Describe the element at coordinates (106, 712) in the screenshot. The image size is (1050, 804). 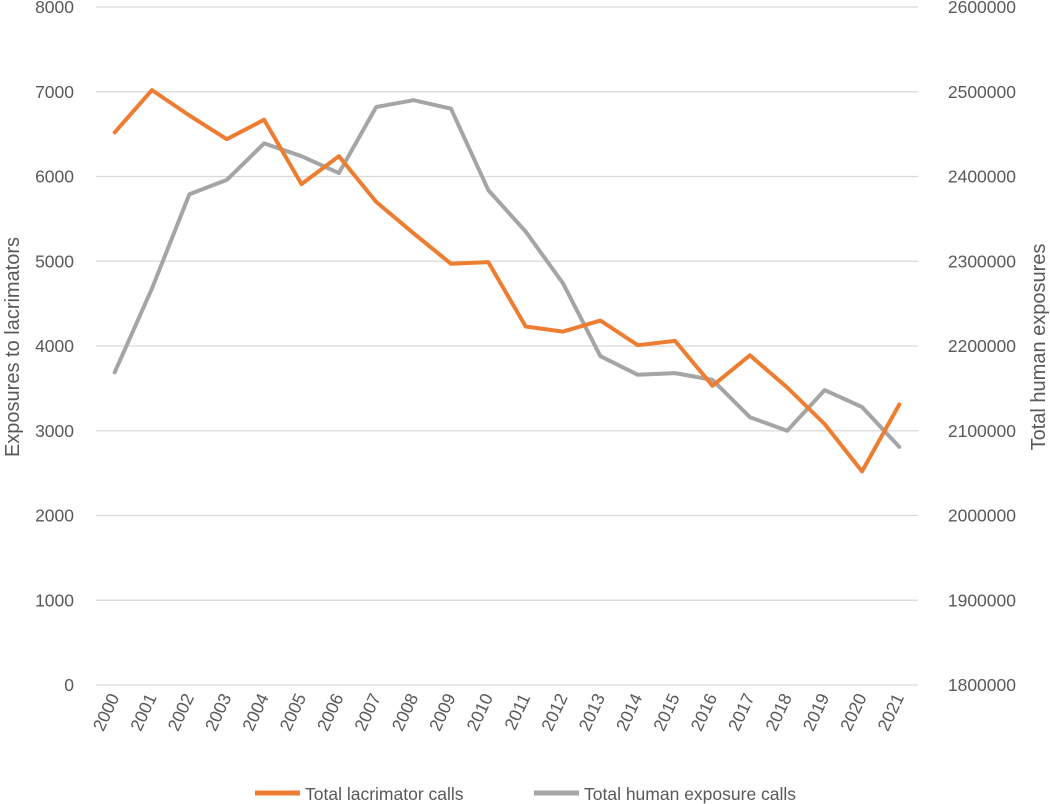
I see `x-tick-label: 2000` at that location.